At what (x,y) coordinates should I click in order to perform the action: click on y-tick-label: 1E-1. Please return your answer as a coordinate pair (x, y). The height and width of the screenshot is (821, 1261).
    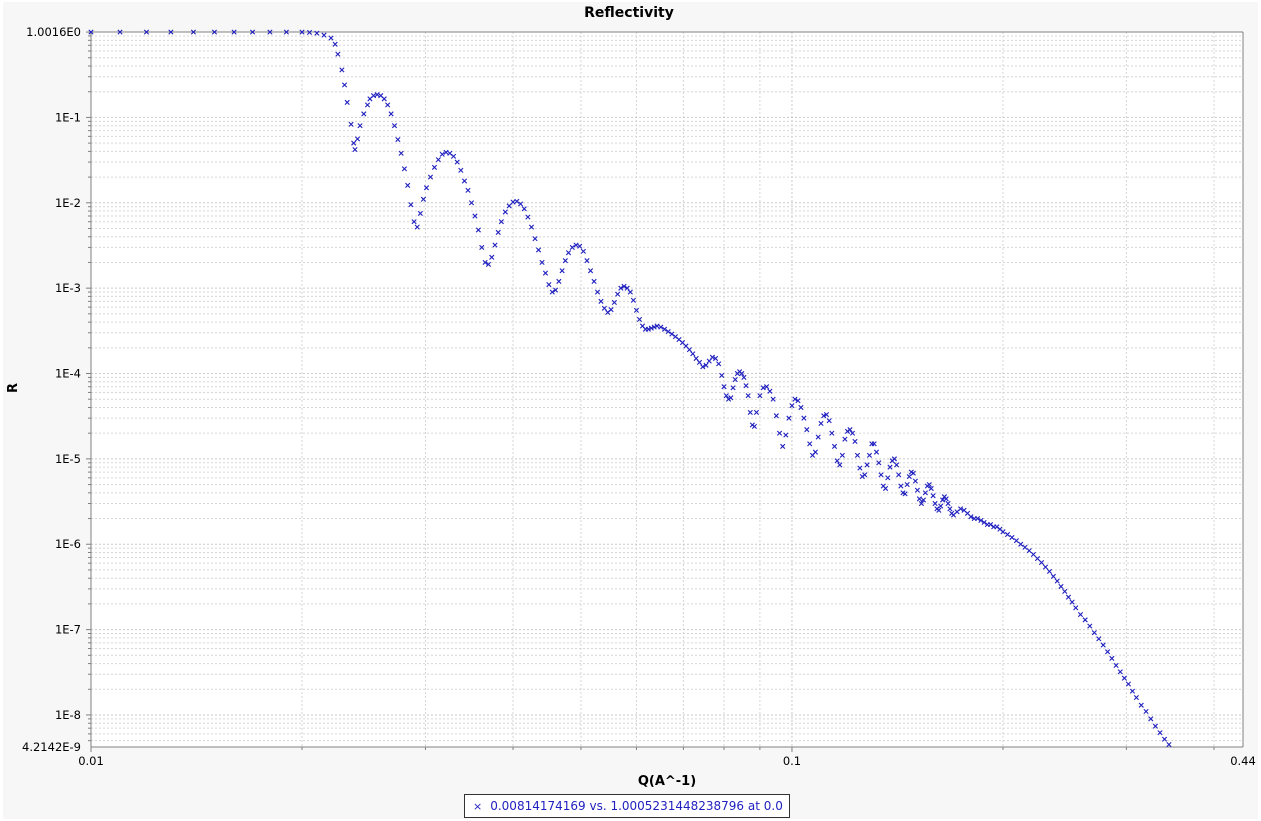
    Looking at the image, I should click on (68, 117).